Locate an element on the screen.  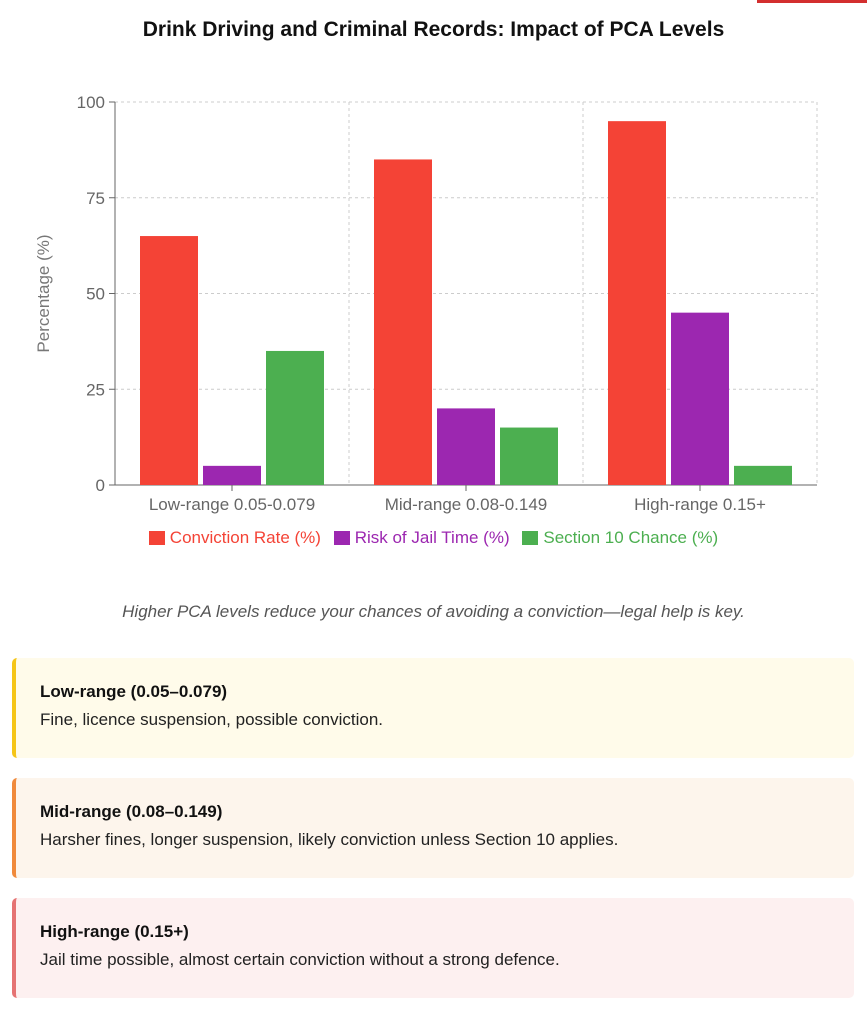
legend-item-conviction: Conviction Rate (%) is located at coordinates (234, 538).